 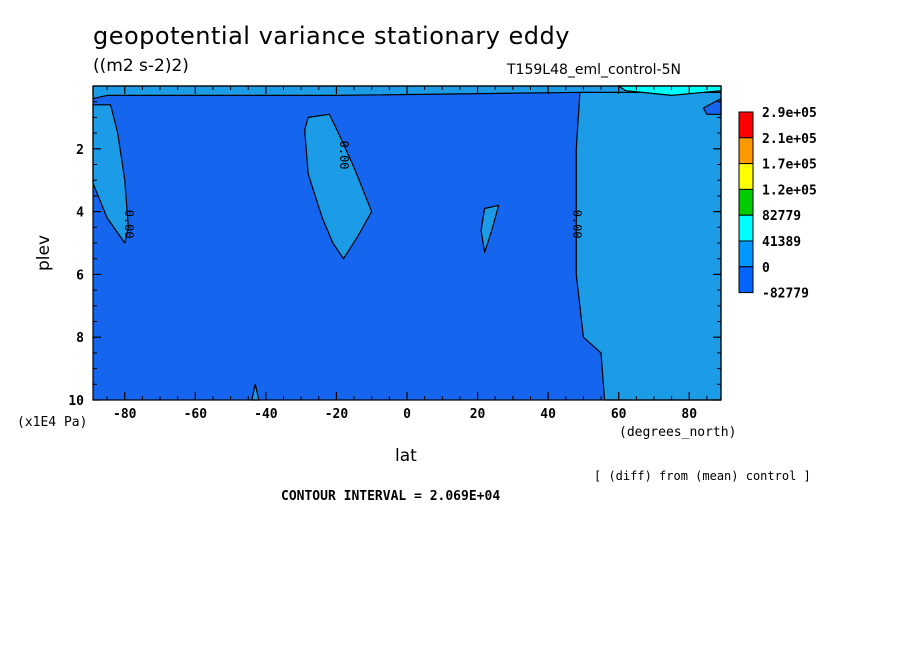 What do you see at coordinates (789, 190) in the screenshot?
I see `legend-label-3: 1.2e+05` at bounding box center [789, 190].